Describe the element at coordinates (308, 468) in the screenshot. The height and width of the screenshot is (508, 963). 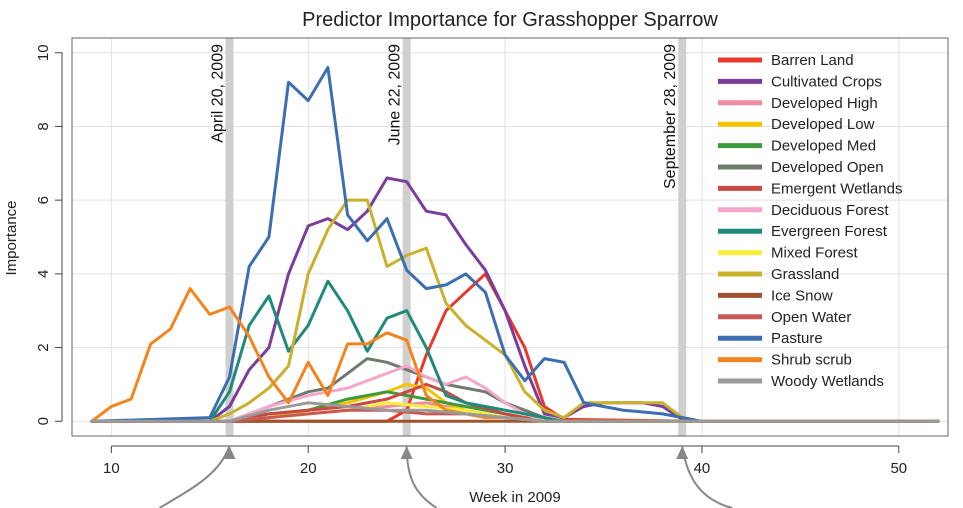
I see `x-tick-label: 20` at that location.